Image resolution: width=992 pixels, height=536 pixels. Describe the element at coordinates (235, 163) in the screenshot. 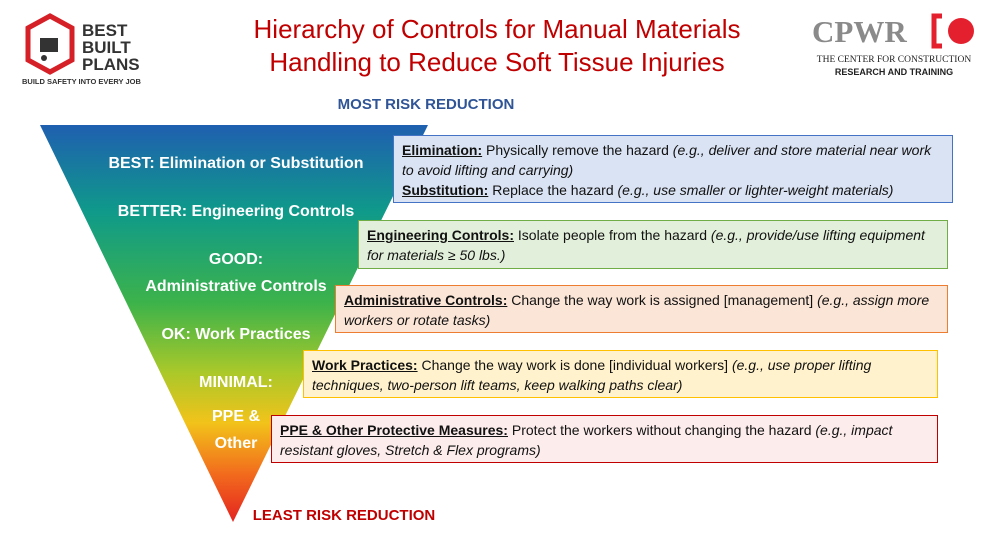

I see `level-label: BEST: Elimination or Substitution` at that location.